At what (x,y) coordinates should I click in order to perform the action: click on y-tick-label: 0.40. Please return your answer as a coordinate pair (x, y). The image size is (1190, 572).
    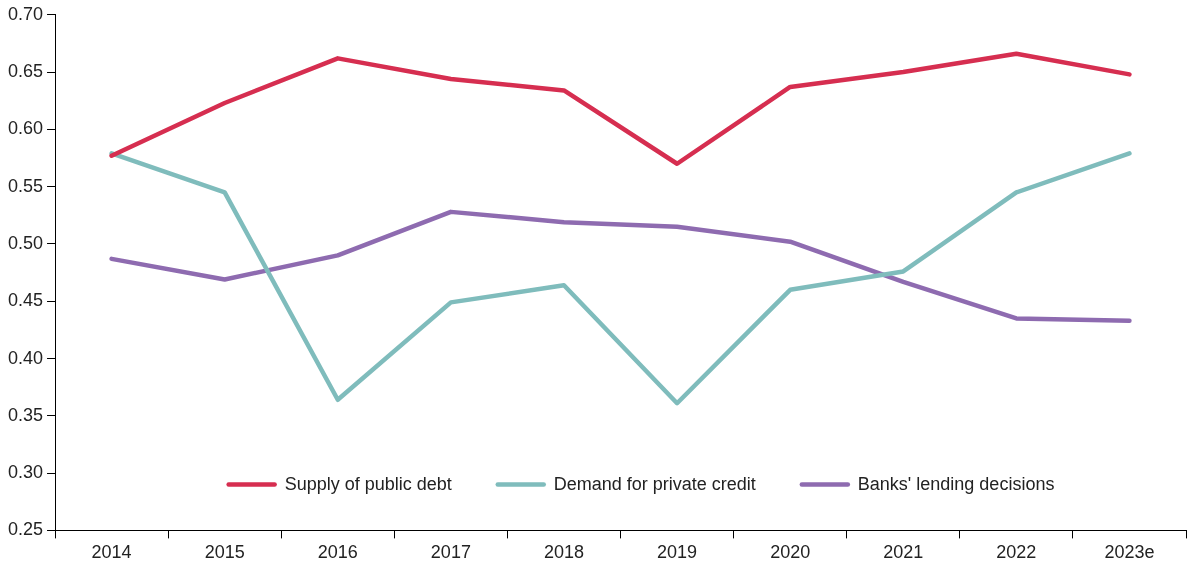
    Looking at the image, I should click on (25, 357).